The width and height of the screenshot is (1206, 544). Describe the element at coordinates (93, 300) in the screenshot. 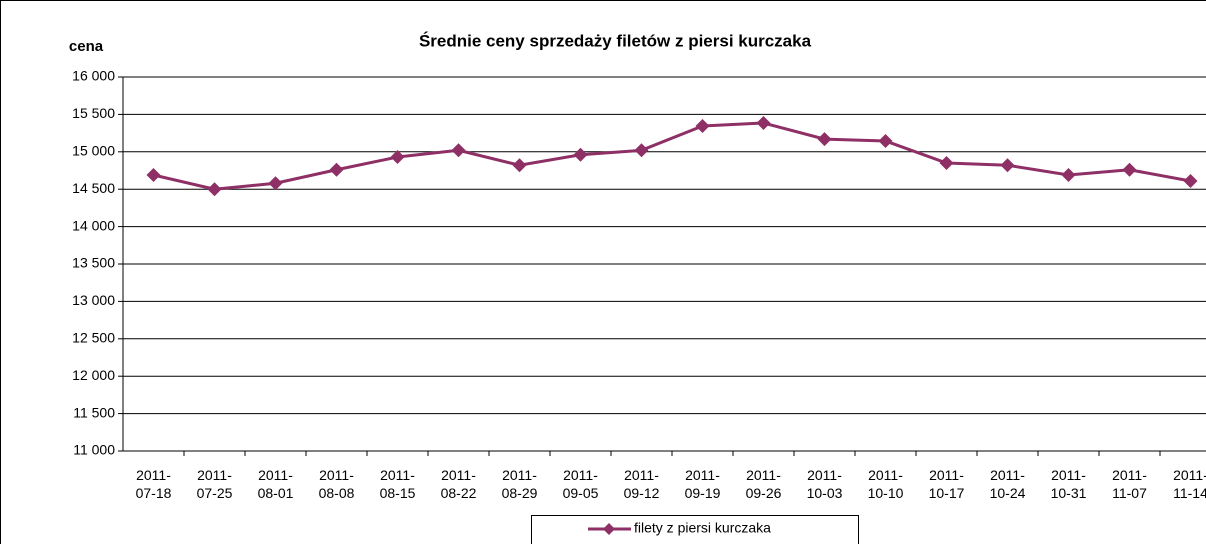

I see `y-tick-label: 13 000` at that location.